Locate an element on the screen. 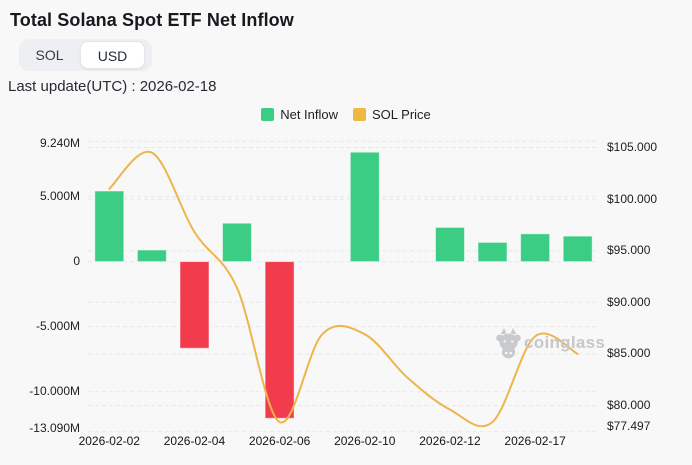 Image resolution: width=692 pixels, height=465 pixels. y-axis-right-label: $95.000 is located at coordinates (629, 250).